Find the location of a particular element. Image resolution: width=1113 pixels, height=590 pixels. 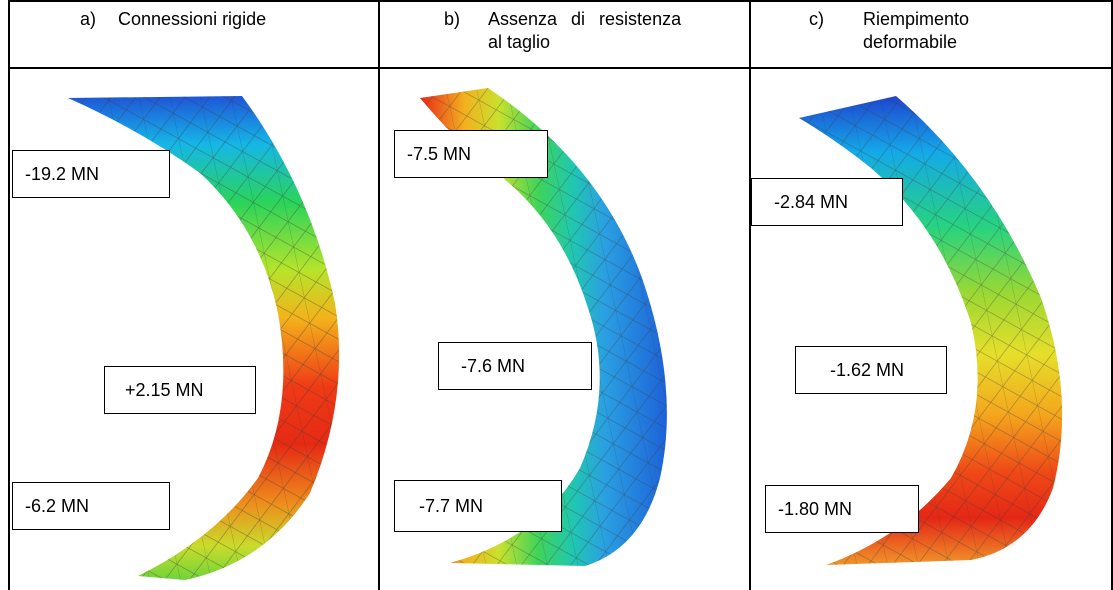

panel-b-label-middle: -7.6 MN is located at coordinates (515, 366).